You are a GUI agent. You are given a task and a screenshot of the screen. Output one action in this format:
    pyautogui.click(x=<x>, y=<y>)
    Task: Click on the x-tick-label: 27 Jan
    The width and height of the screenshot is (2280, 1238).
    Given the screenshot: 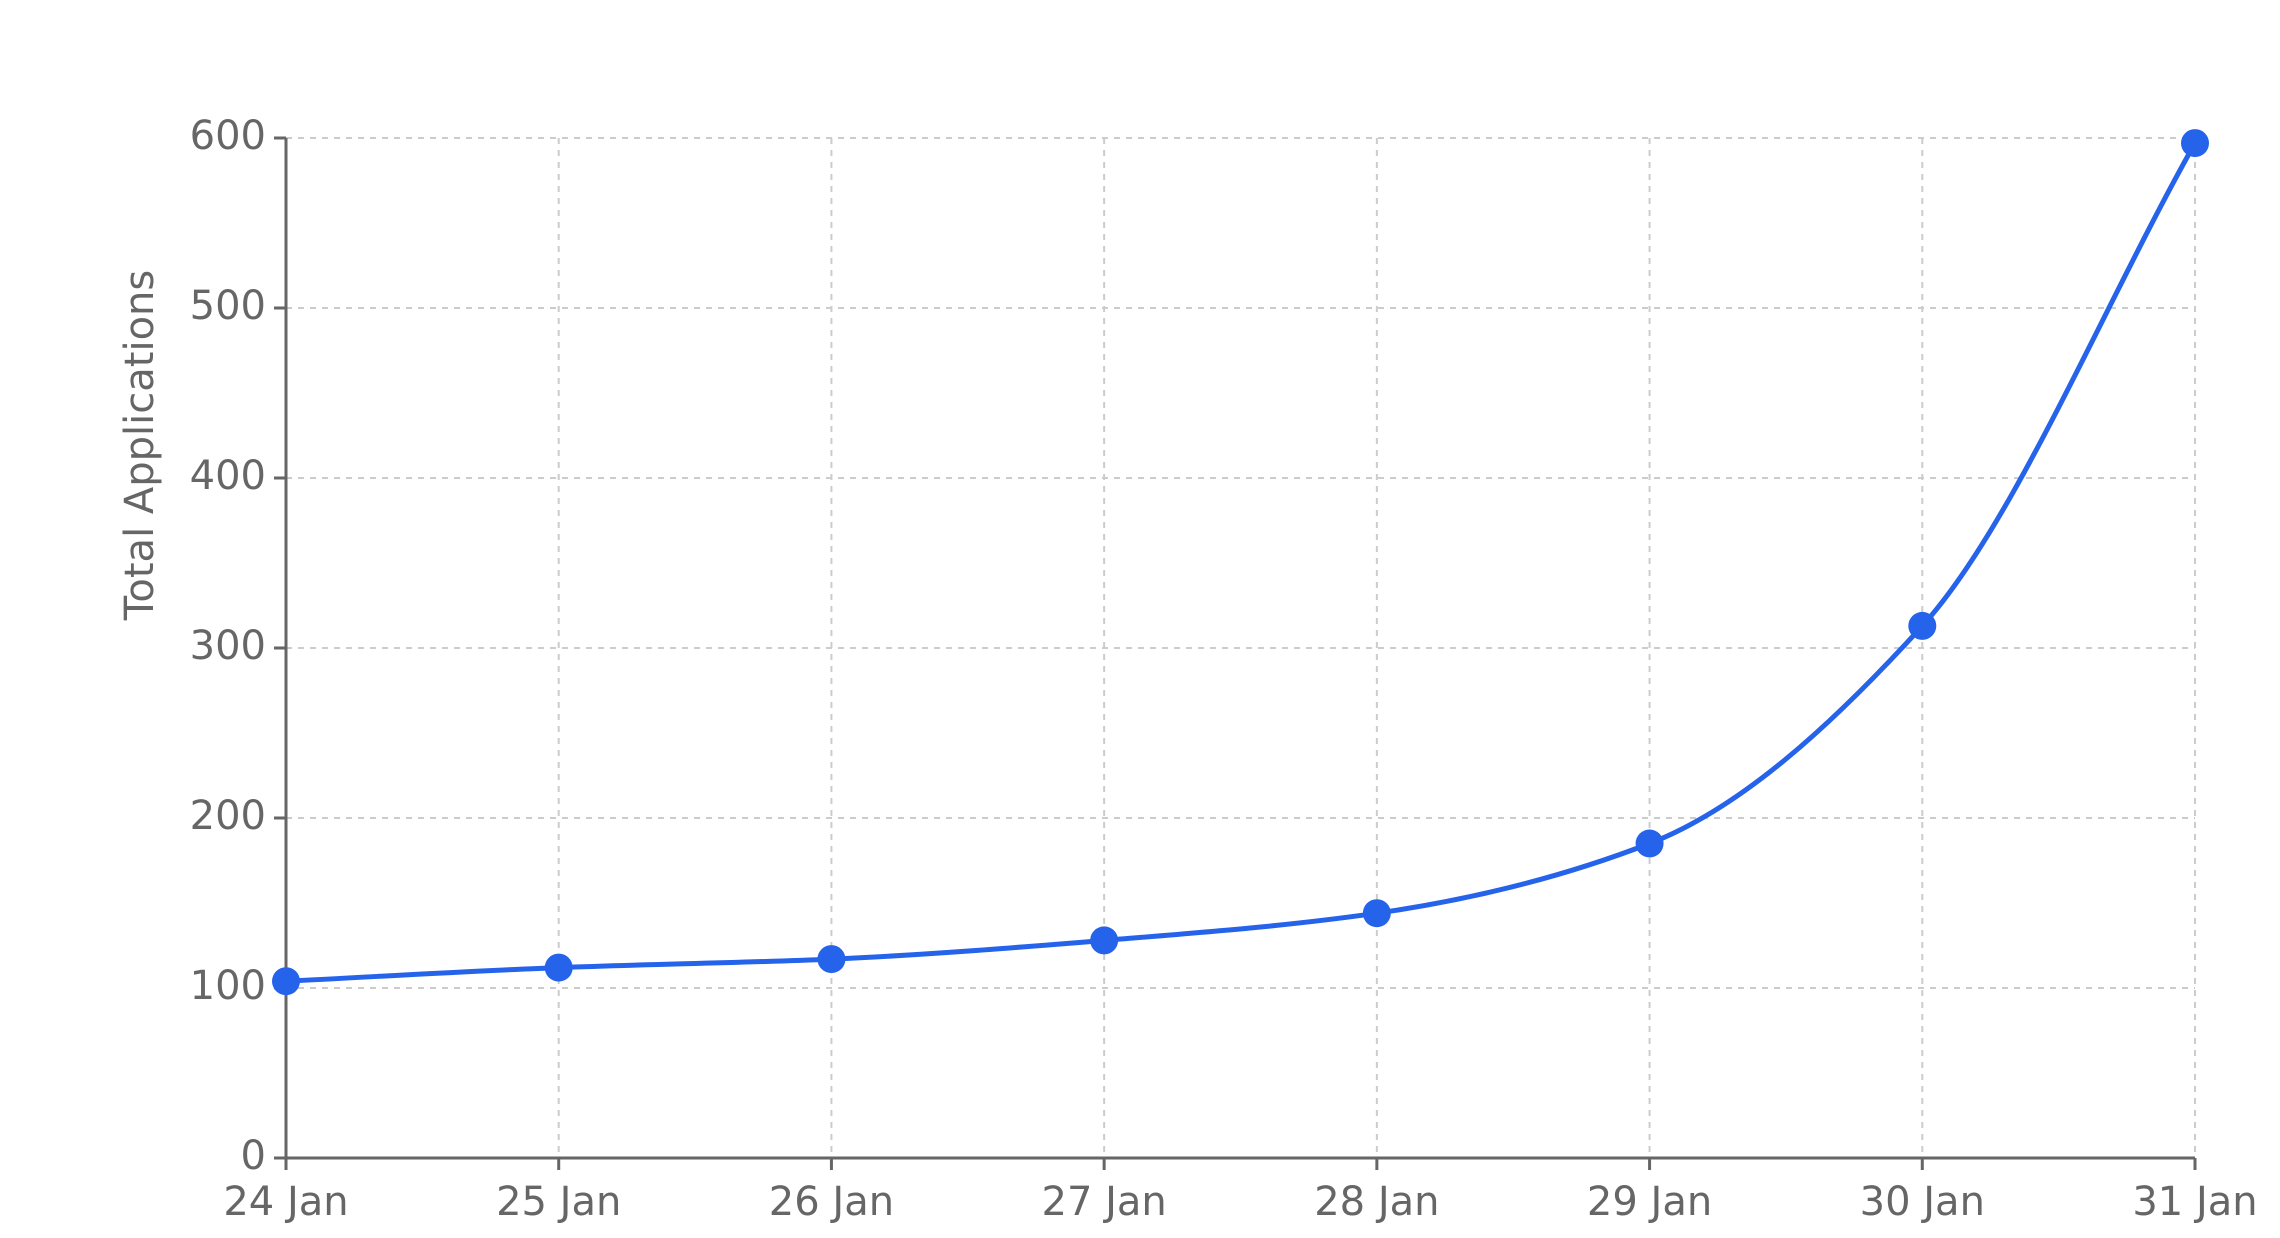 What is the action you would take?
    pyautogui.click(x=1104, y=1202)
    